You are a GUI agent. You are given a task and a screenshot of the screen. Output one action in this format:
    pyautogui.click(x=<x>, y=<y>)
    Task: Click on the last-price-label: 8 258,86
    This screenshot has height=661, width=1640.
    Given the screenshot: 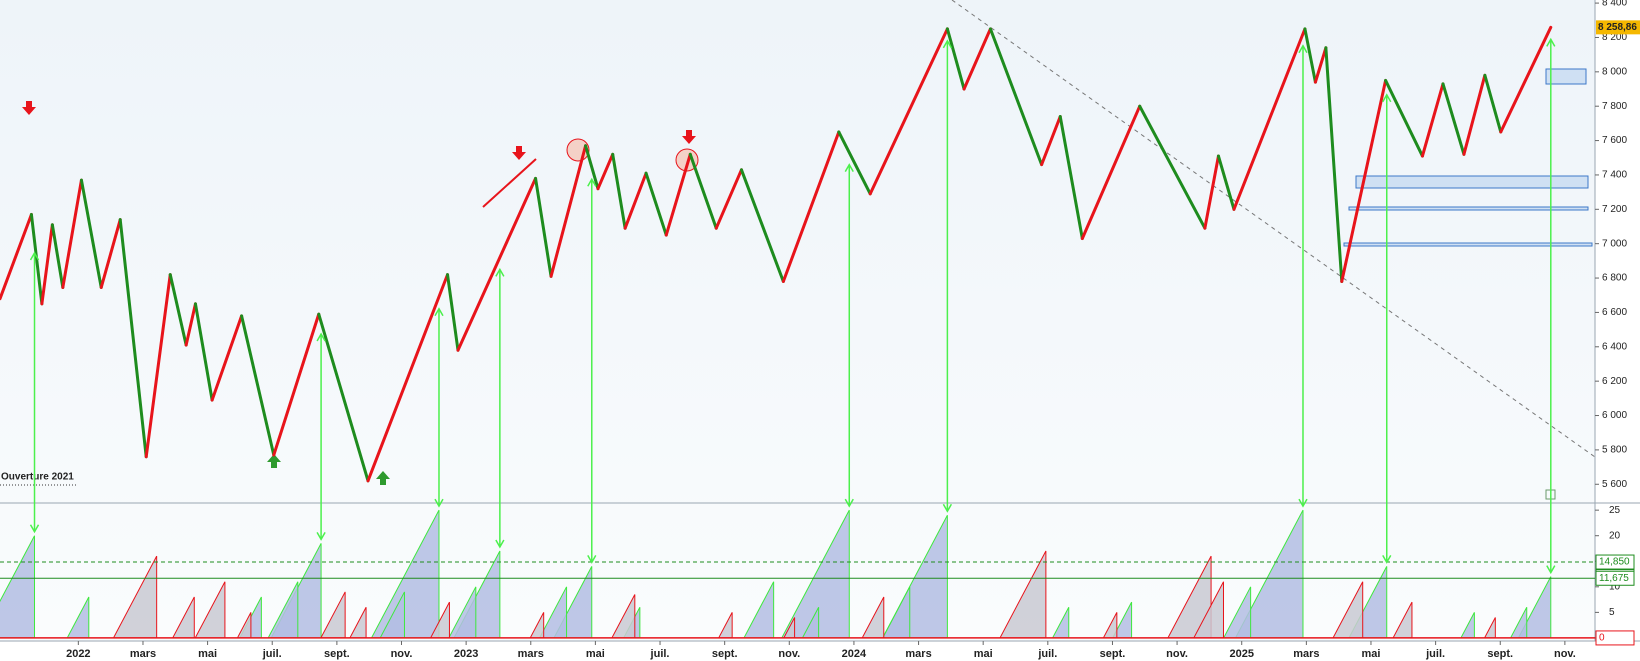 What is the action you would take?
    pyautogui.click(x=1617, y=27)
    